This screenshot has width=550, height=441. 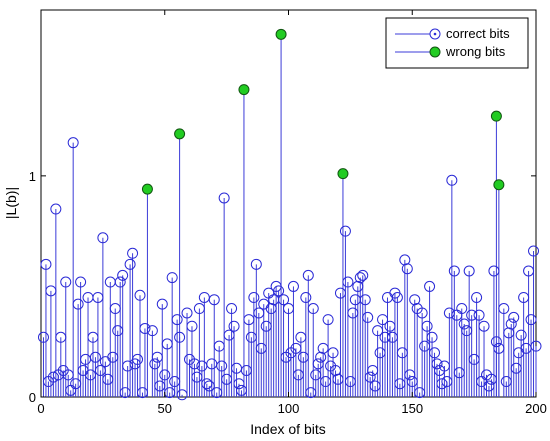 What do you see at coordinates (412, 408) in the screenshot?
I see `x-tick-label: 150` at bounding box center [412, 408].